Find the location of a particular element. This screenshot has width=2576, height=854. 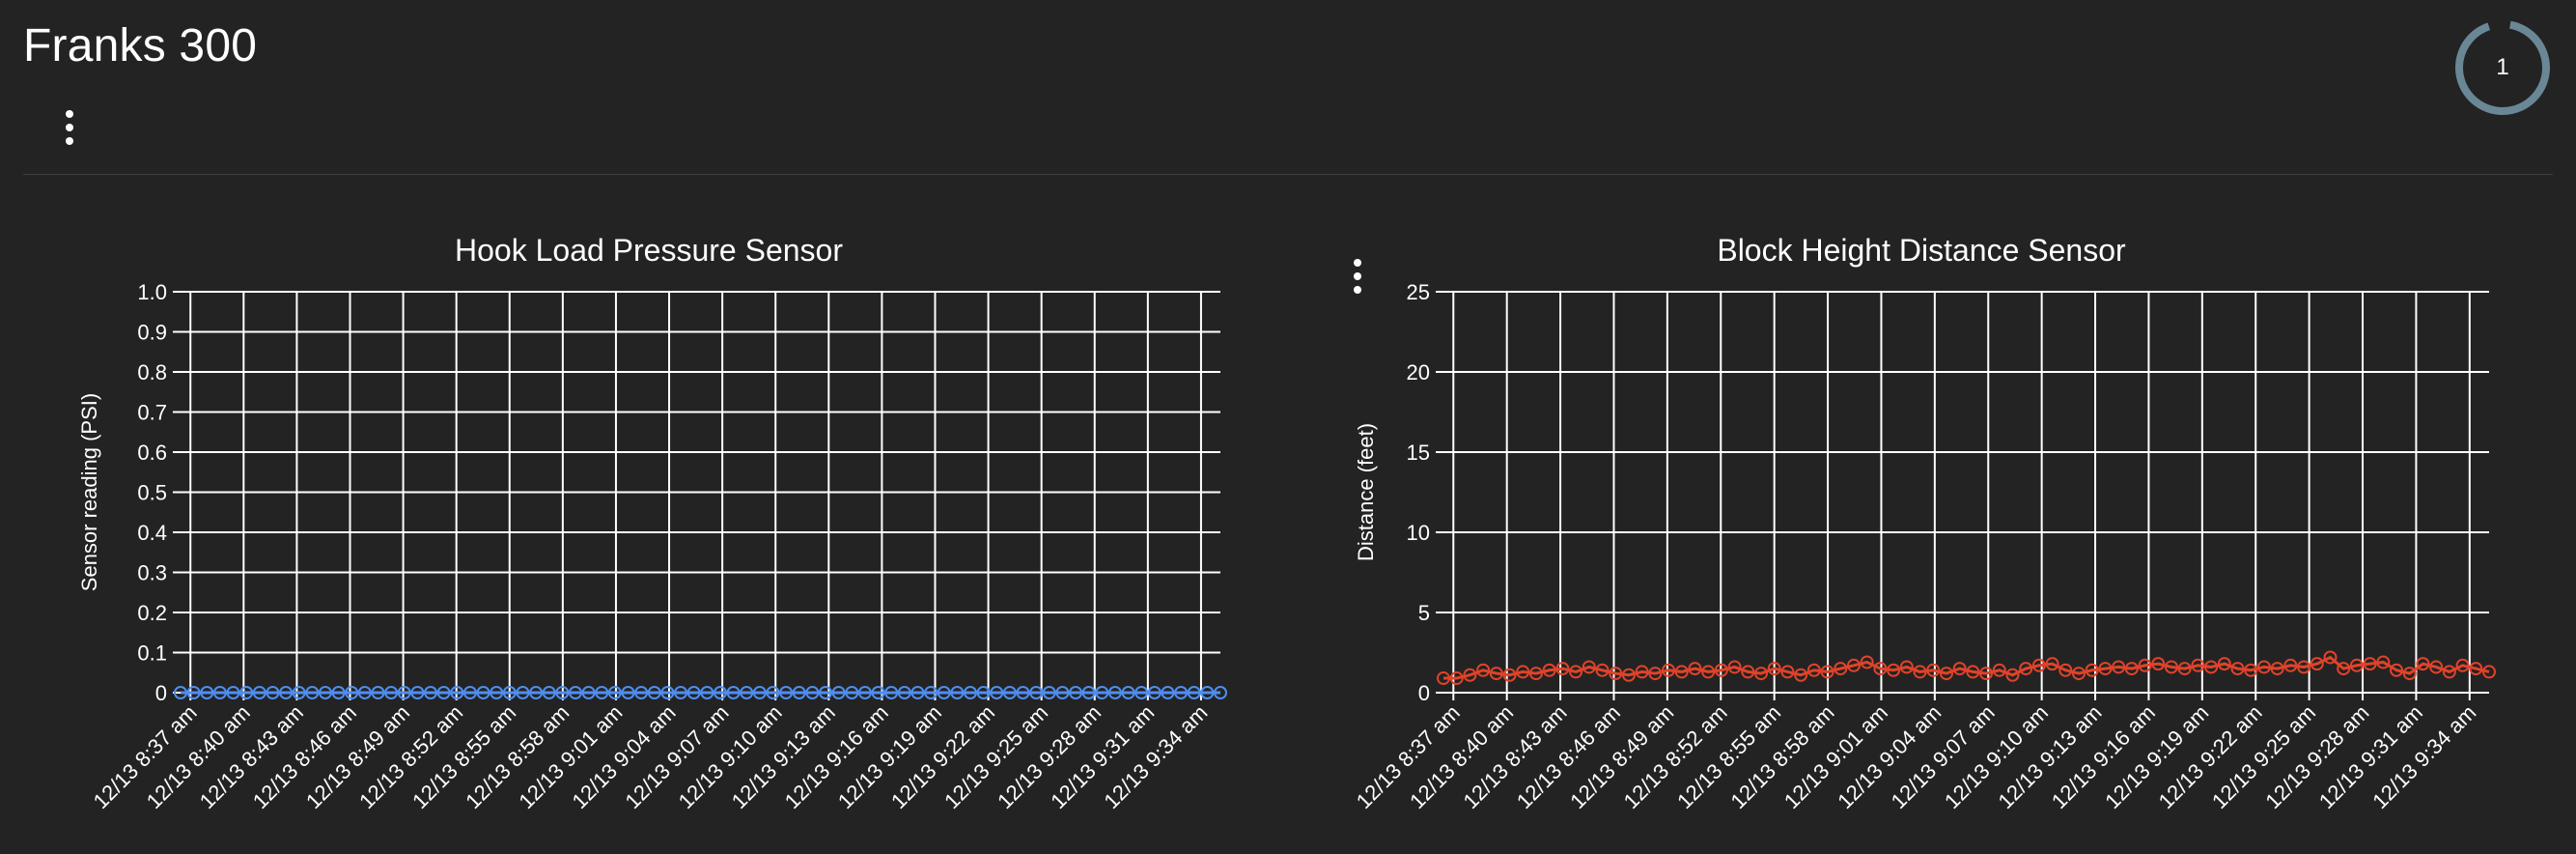

refresh-countdown: 1 is located at coordinates (2503, 67).